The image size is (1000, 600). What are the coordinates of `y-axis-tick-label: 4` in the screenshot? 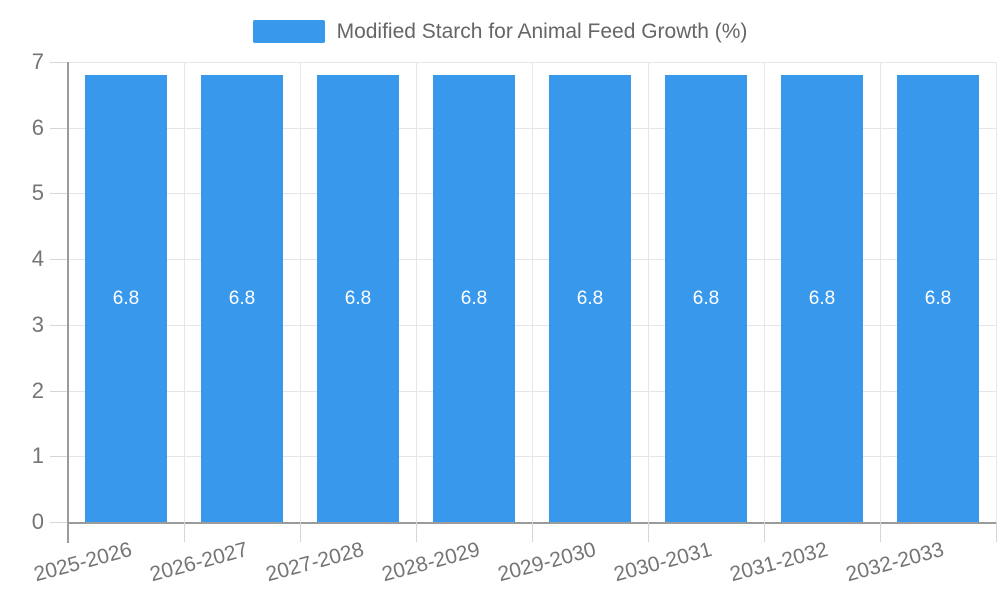 It's located at (37, 259).